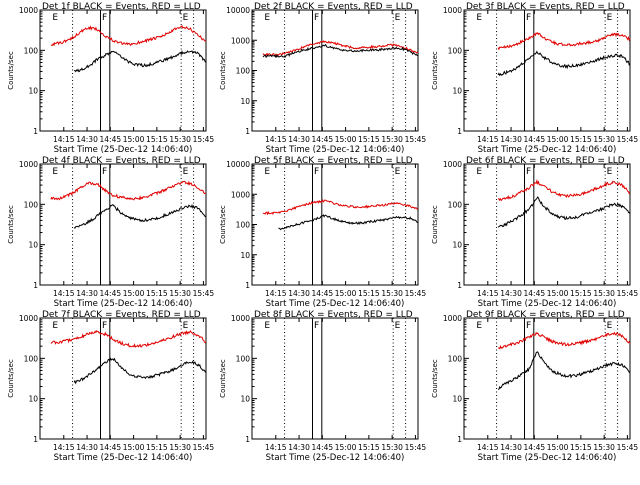 Image resolution: width=640 pixels, height=485 pixels. I want to click on panel-title: Det 3f BLACK = Events, RED = LLD, so click(545, 7).